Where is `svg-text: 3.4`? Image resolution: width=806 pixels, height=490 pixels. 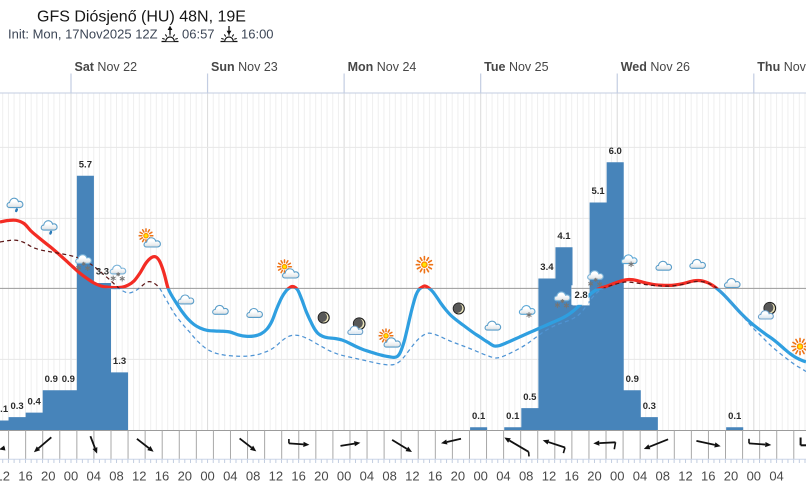
svg-text: 3.4 is located at coordinates (547, 267).